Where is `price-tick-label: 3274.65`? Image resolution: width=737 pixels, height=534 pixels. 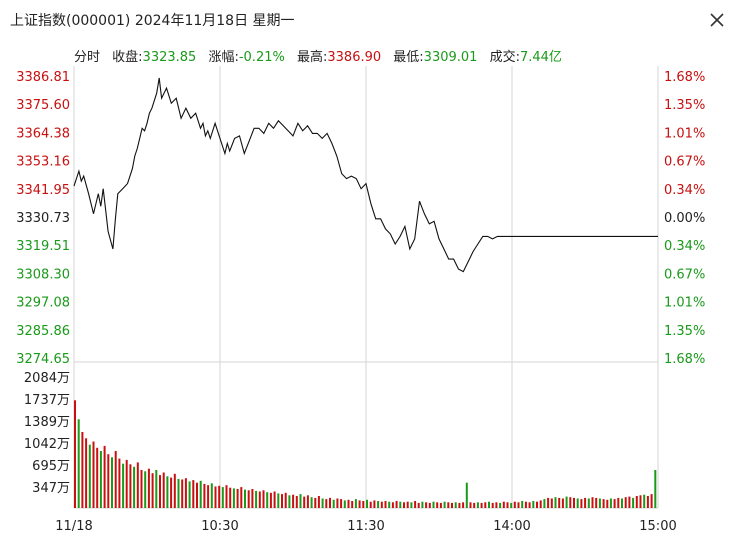 price-tick-label: 3274.65 is located at coordinates (43, 359).